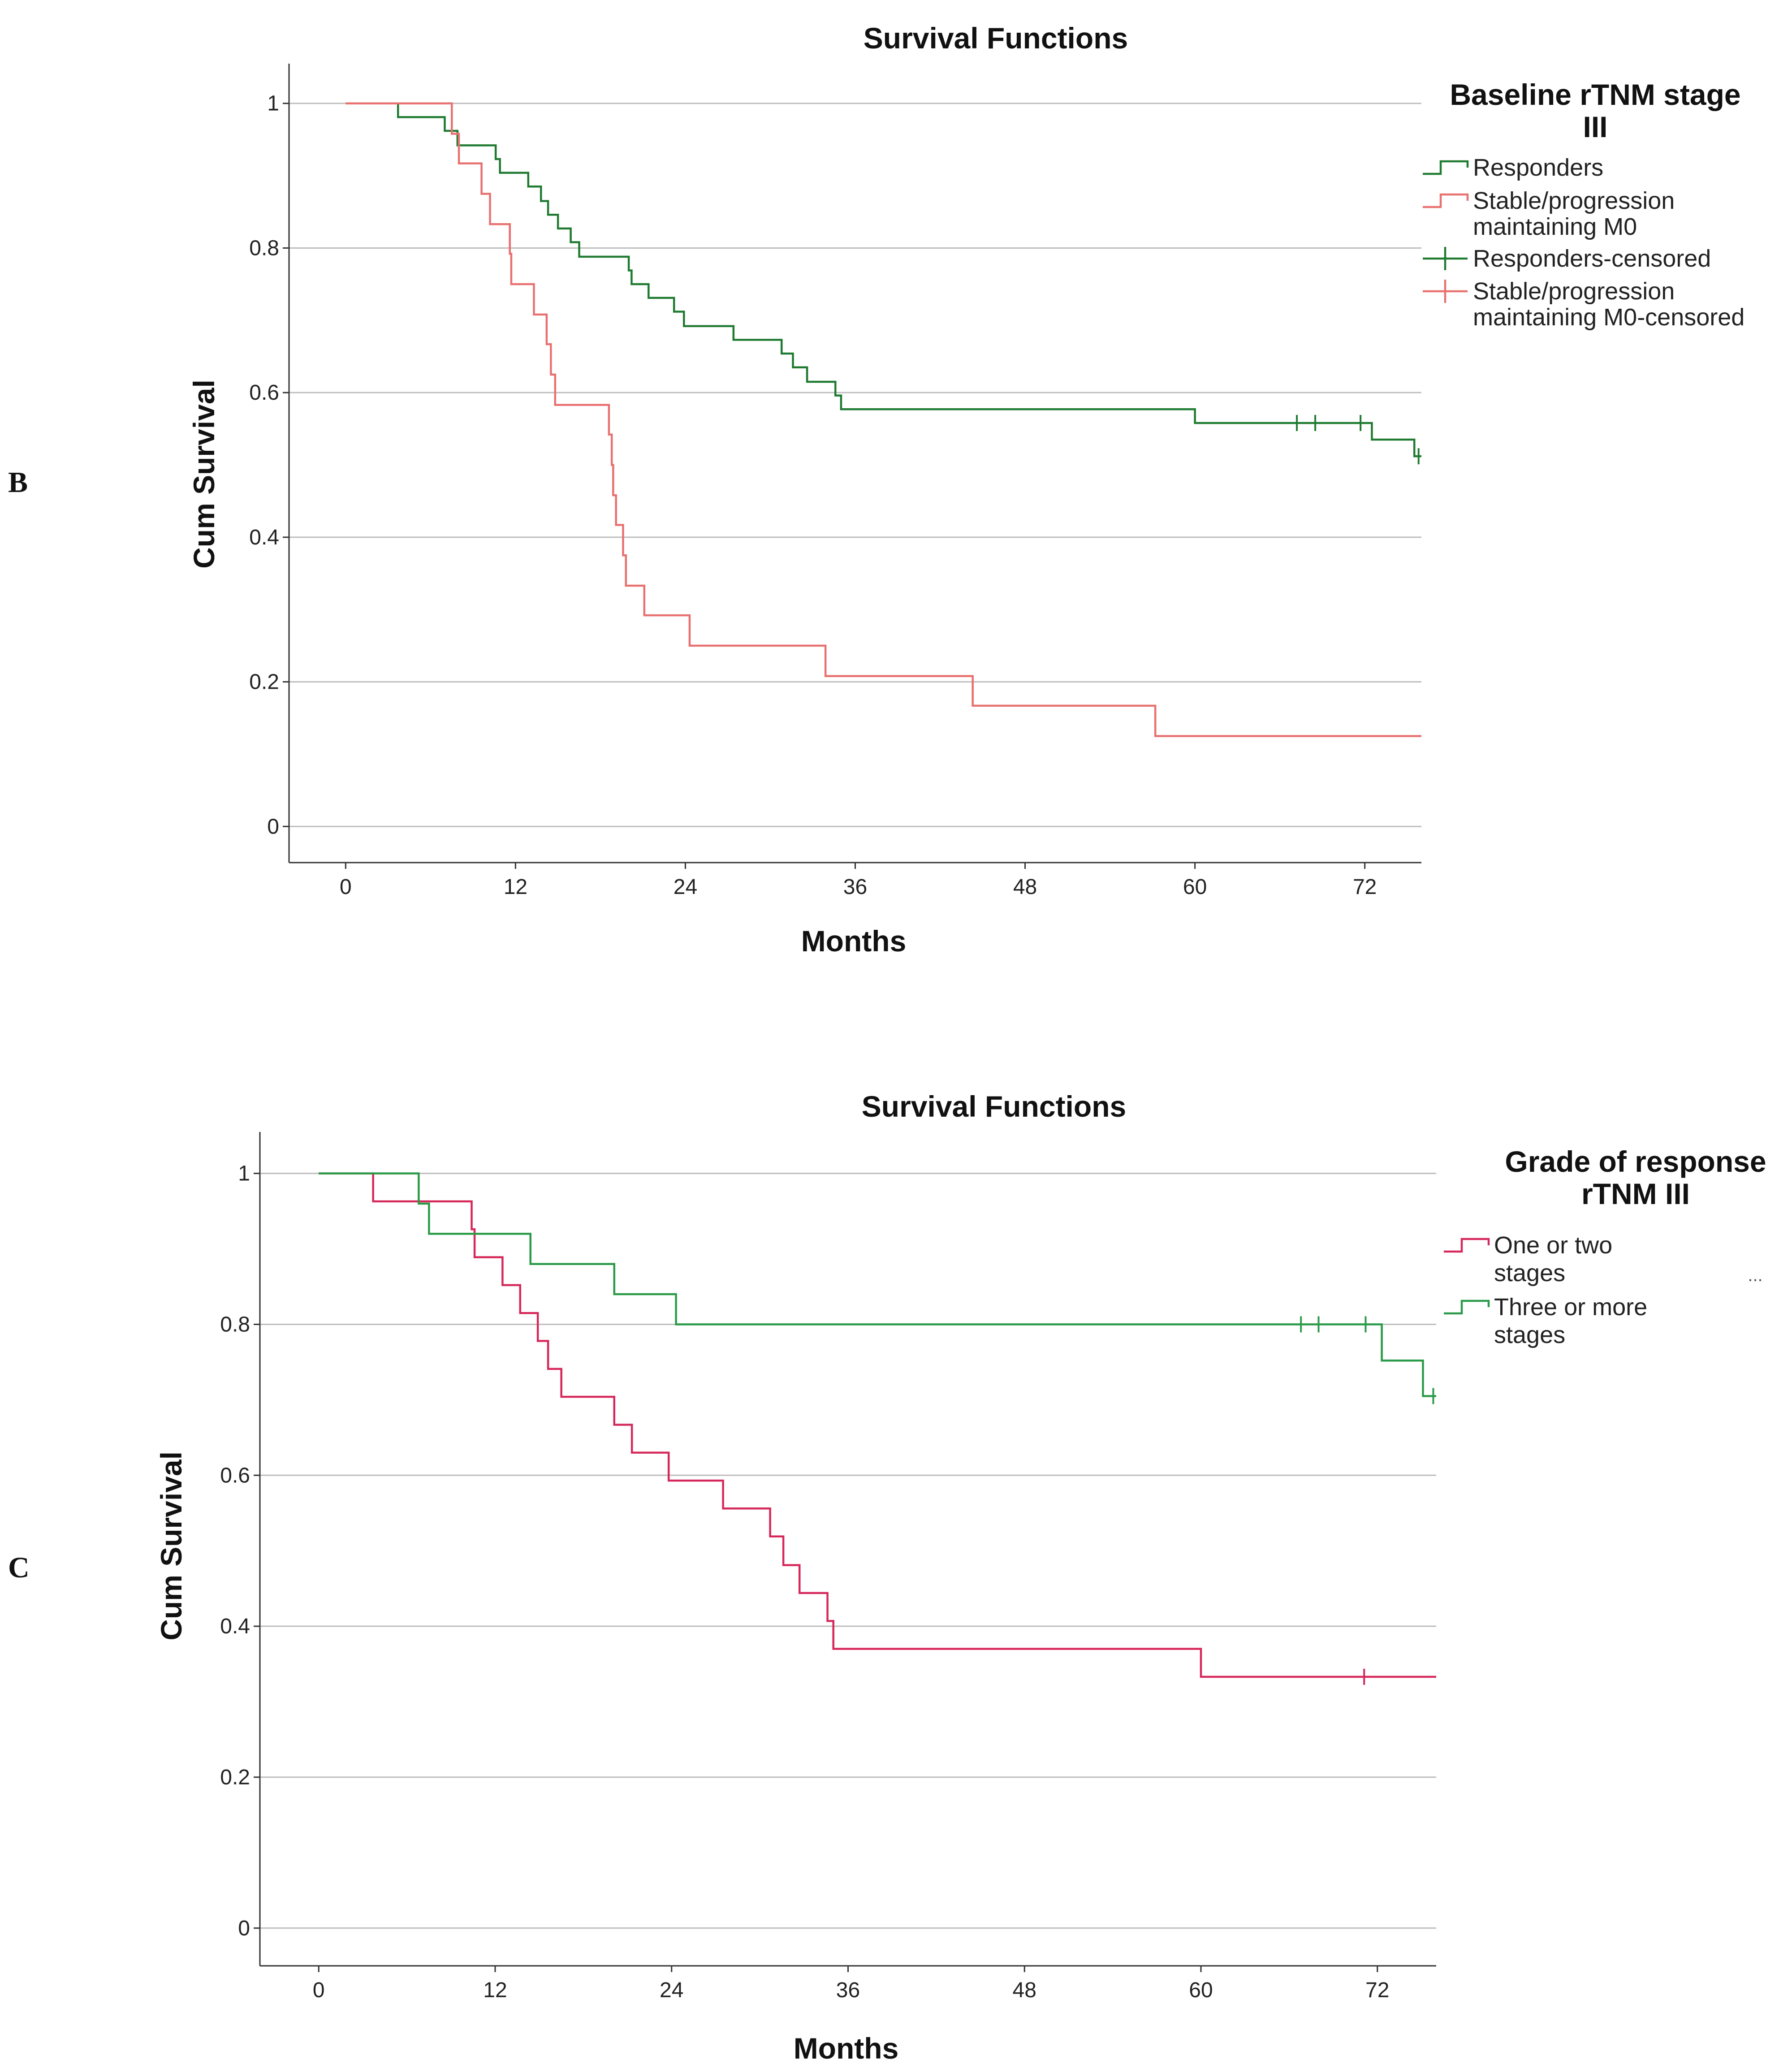  What do you see at coordinates (1553, 1246) in the screenshot?
I see `panel-c-legend-entry-label: One or two` at bounding box center [1553, 1246].